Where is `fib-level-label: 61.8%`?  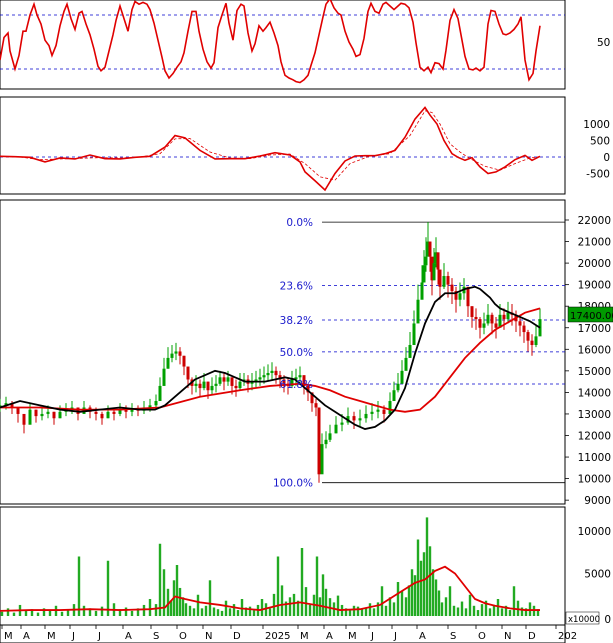
fib-level-label: 61.8% is located at coordinates (296, 385).